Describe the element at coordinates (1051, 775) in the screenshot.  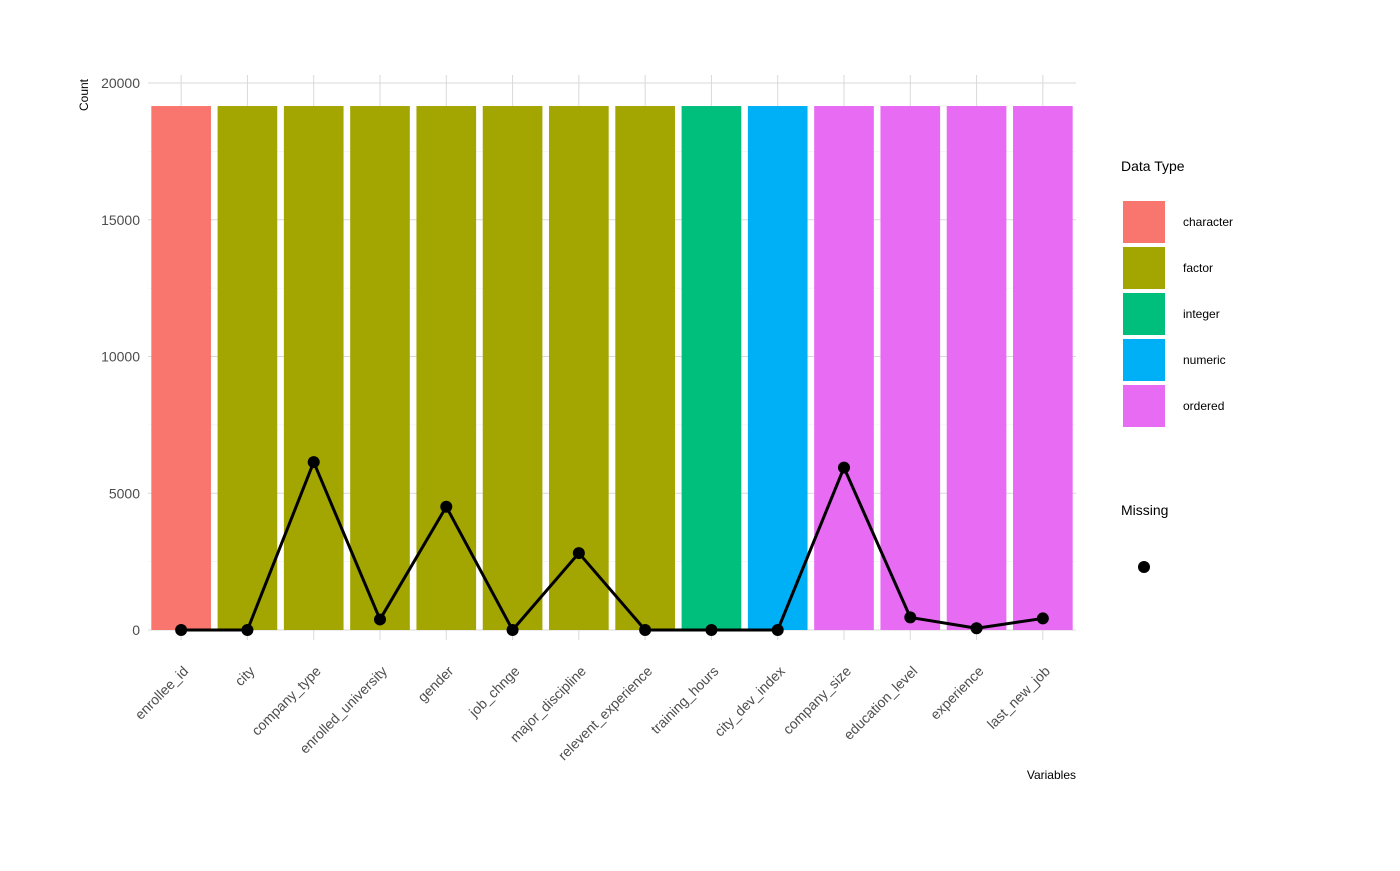
I see `x-axis-title: Variables` at that location.